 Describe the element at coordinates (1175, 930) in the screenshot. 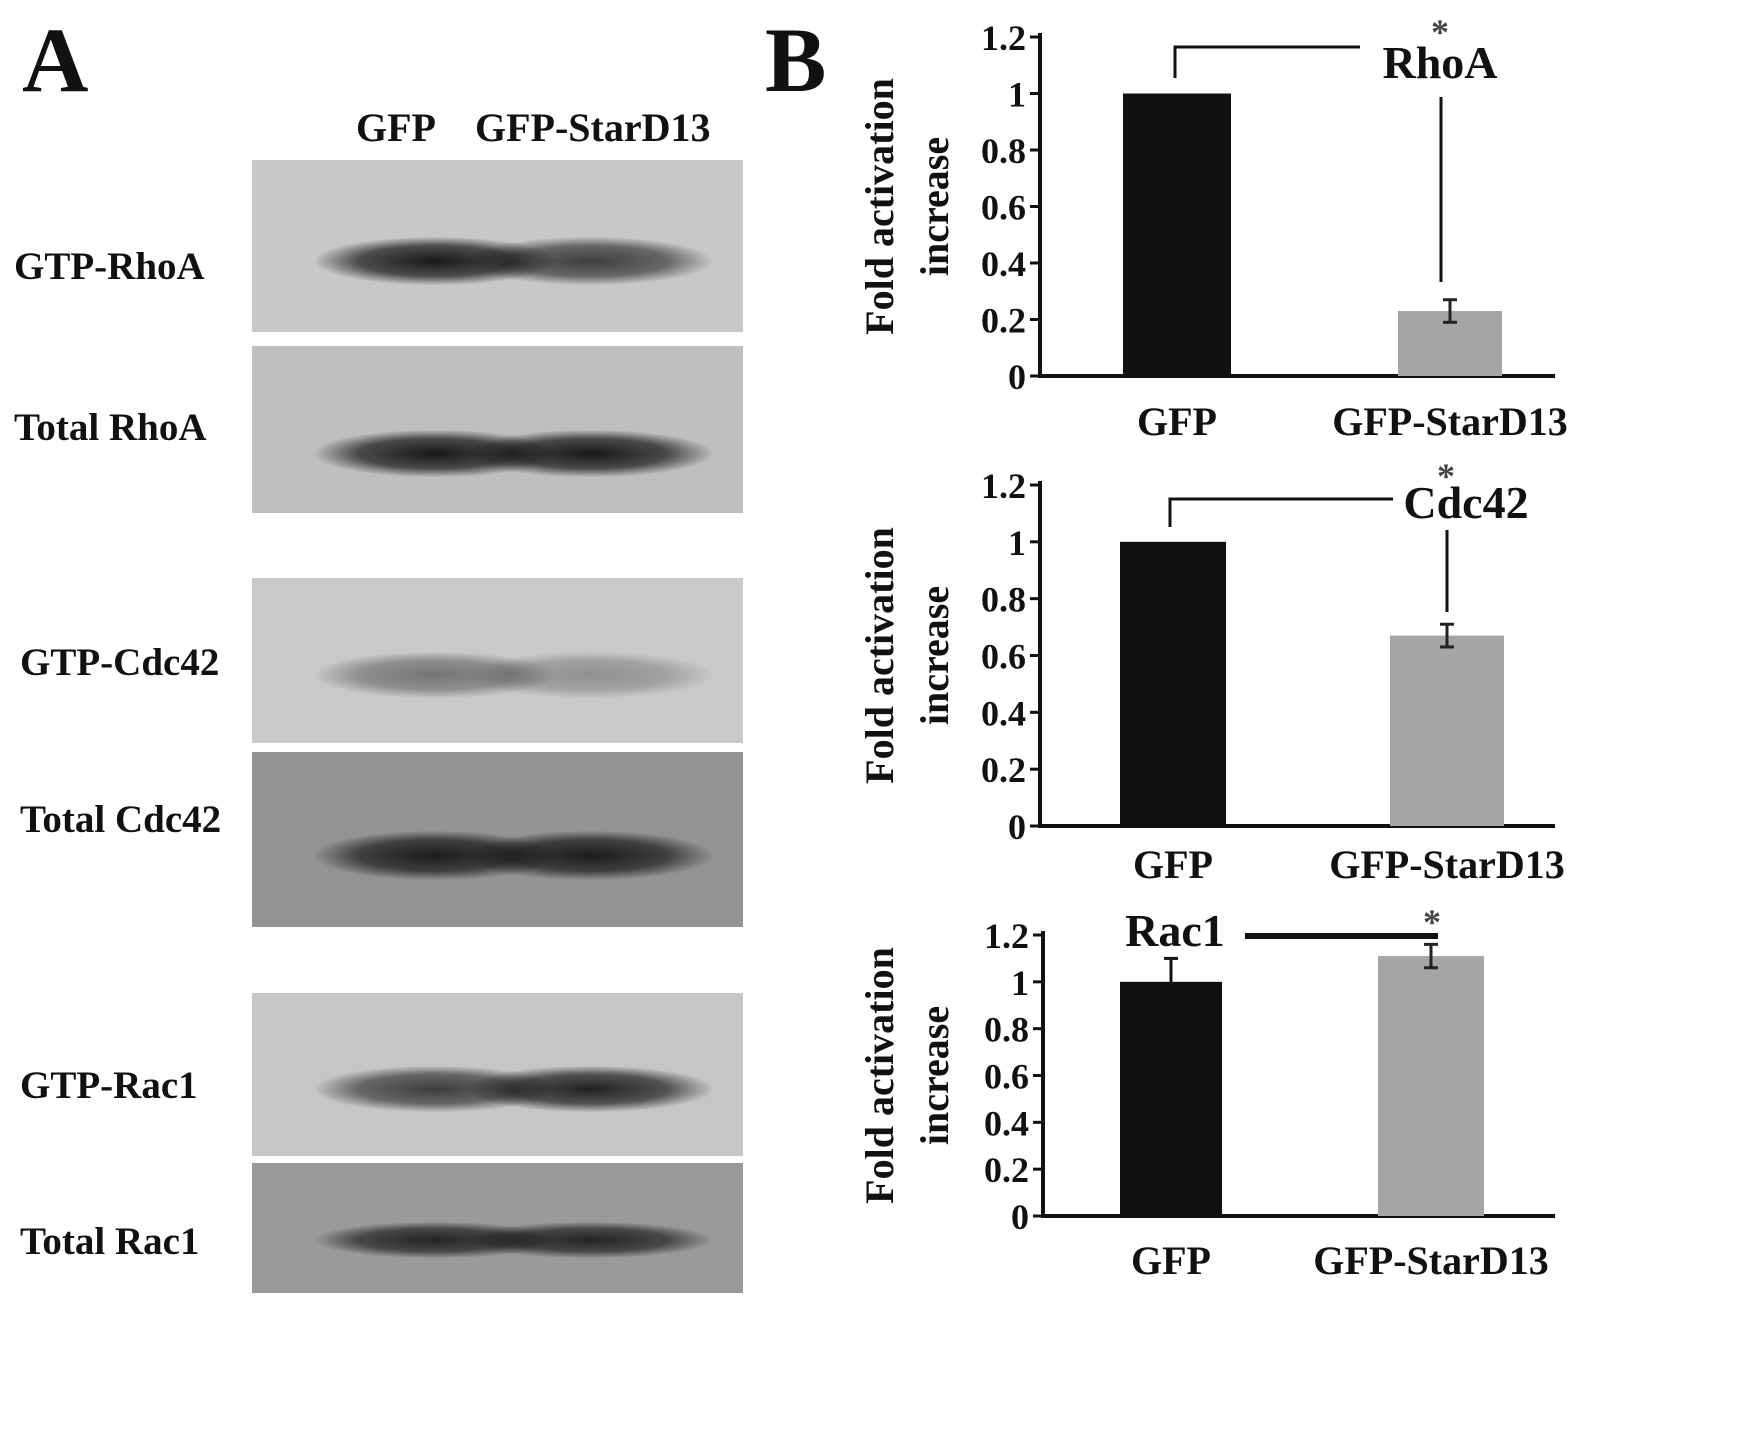

I see `chart-annotation: Rac1` at that location.